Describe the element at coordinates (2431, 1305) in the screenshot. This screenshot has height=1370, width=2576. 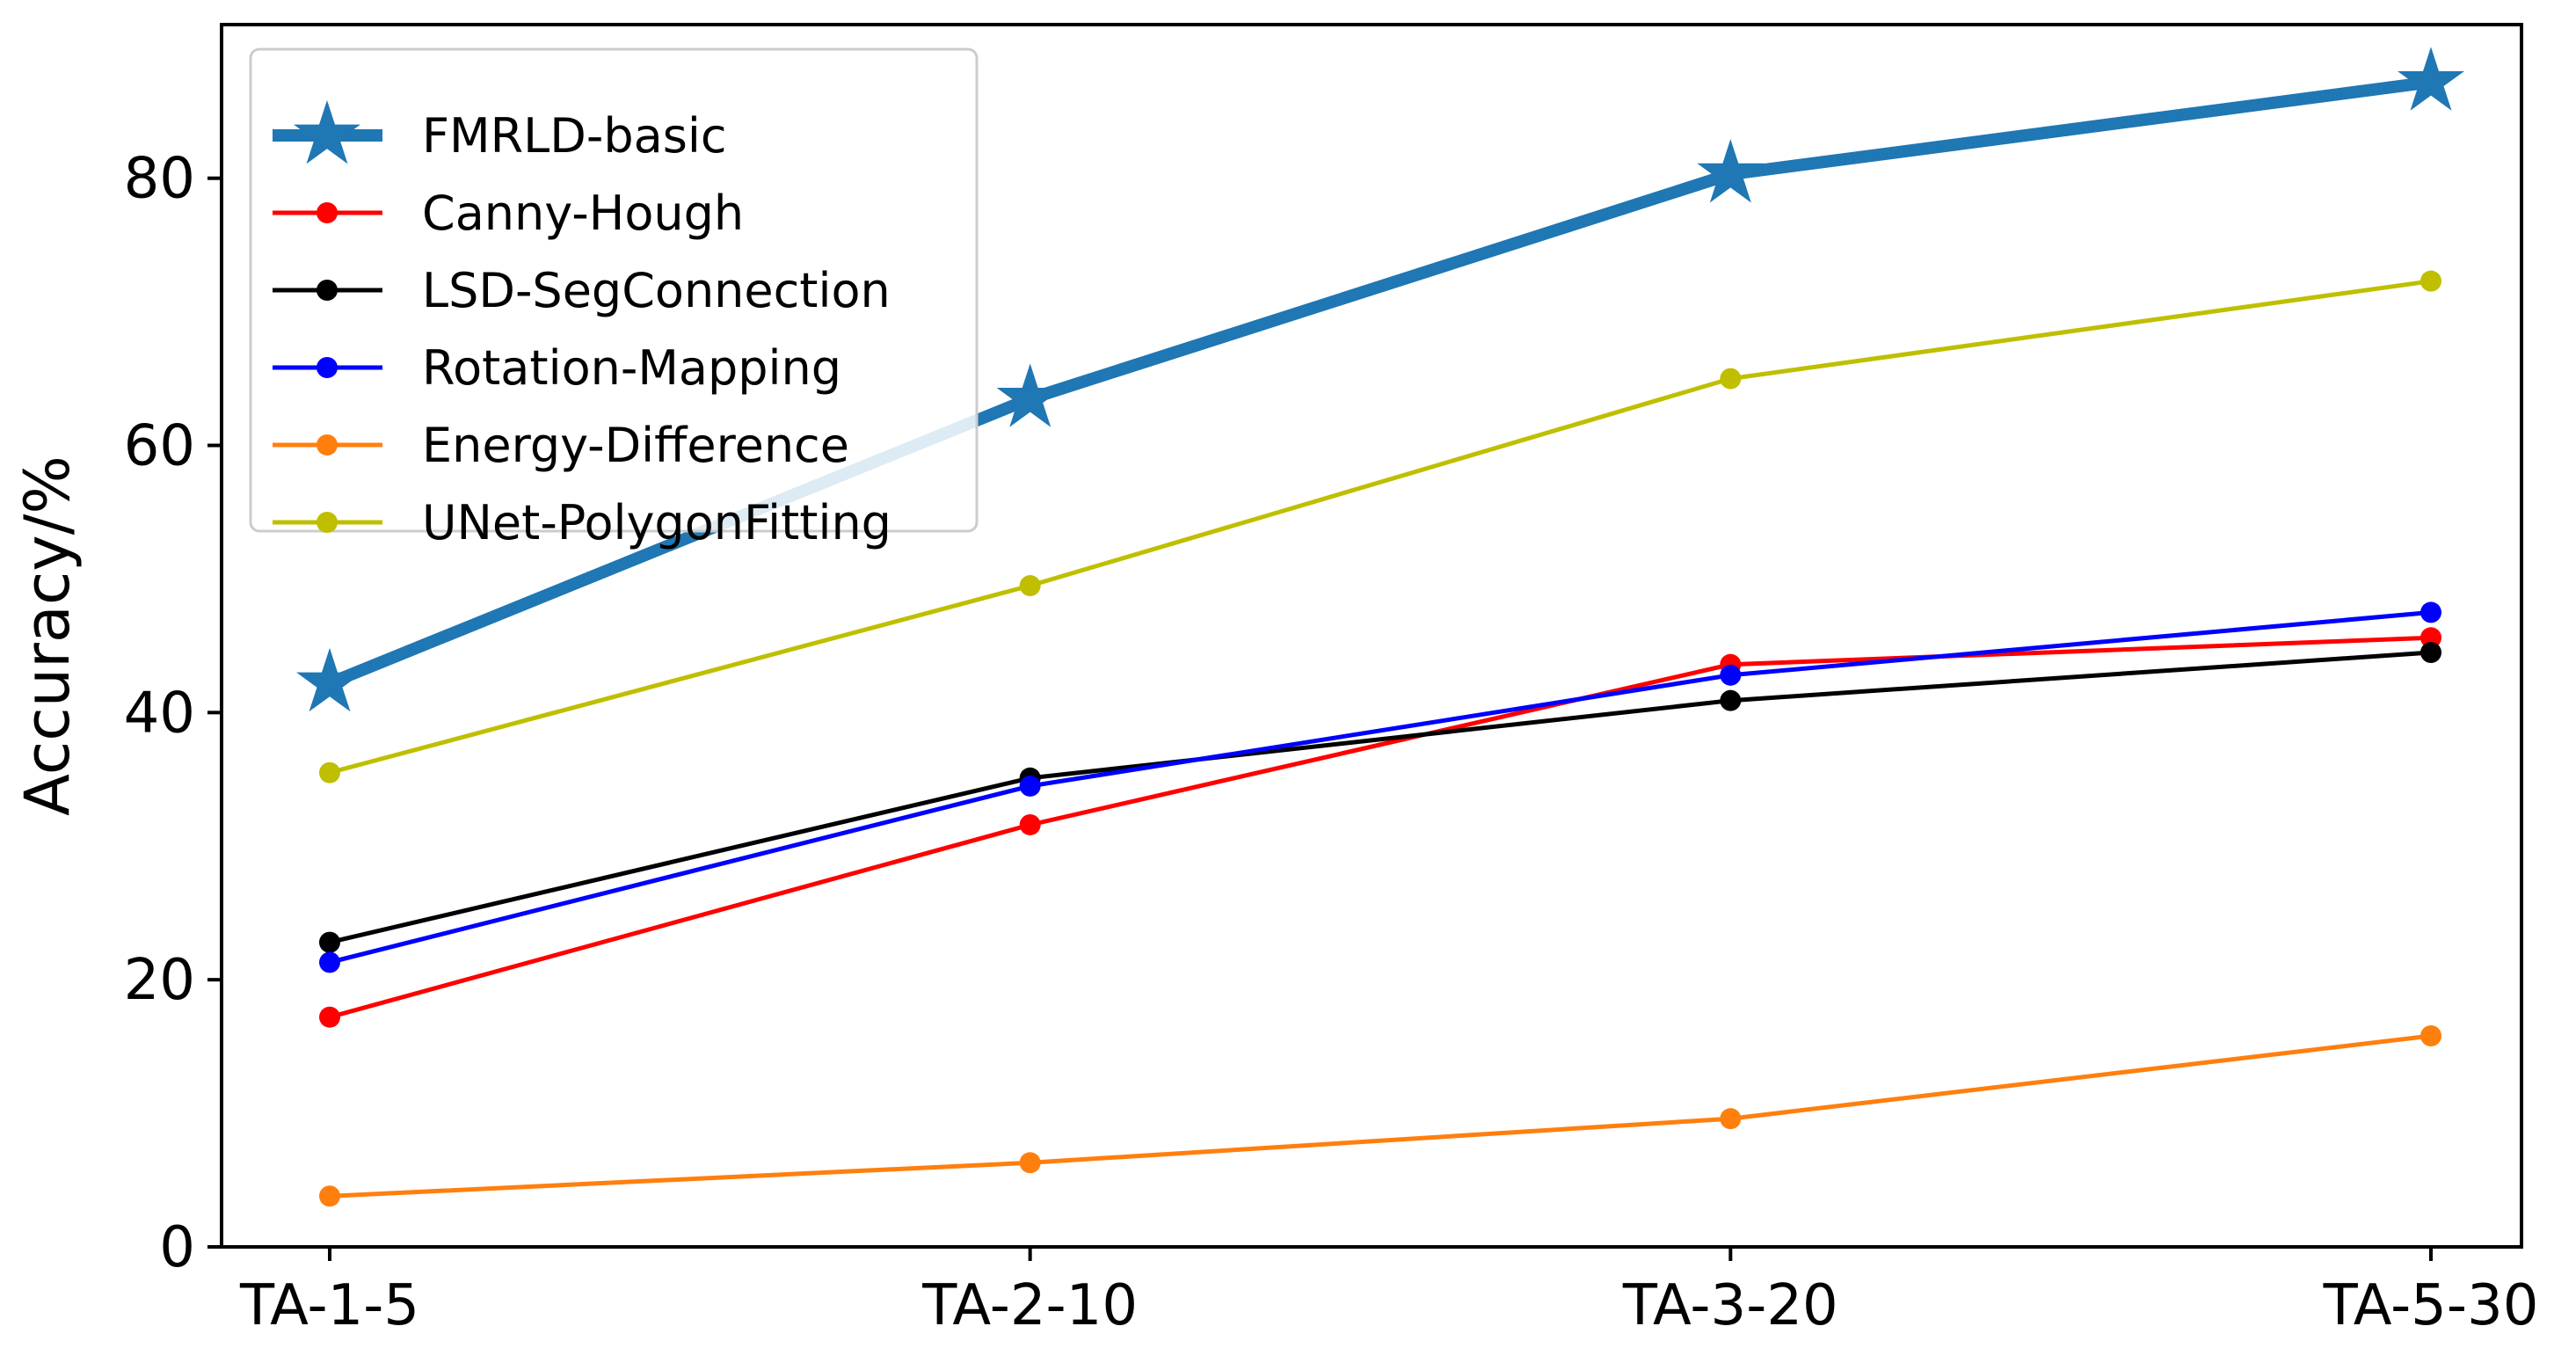
I see `x-tick-label: TA-5-30` at that location.